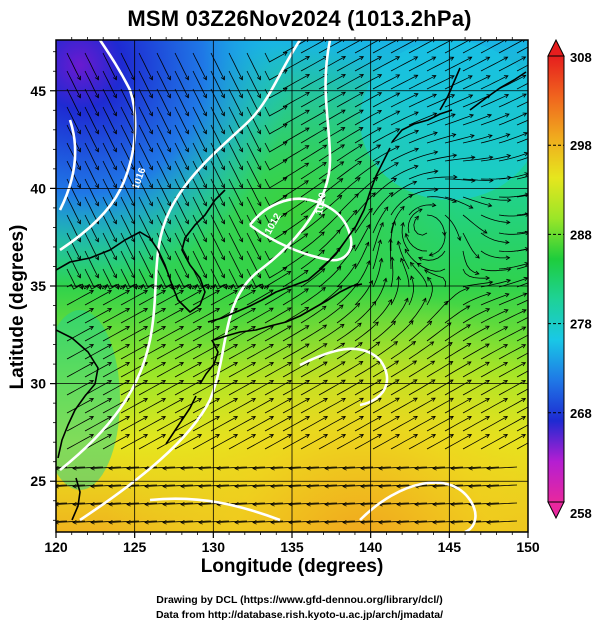 The height and width of the screenshot is (625, 599). I want to click on y-tick-label-30: 30, so click(38, 384).